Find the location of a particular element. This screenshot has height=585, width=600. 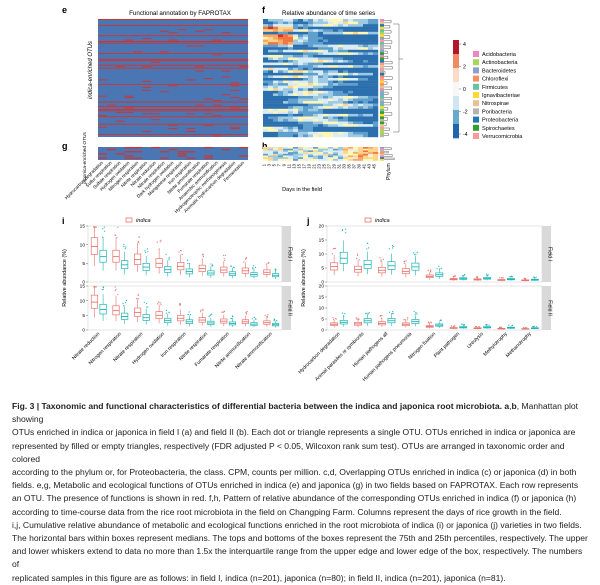

strip-background is located at coordinates (546, 308).